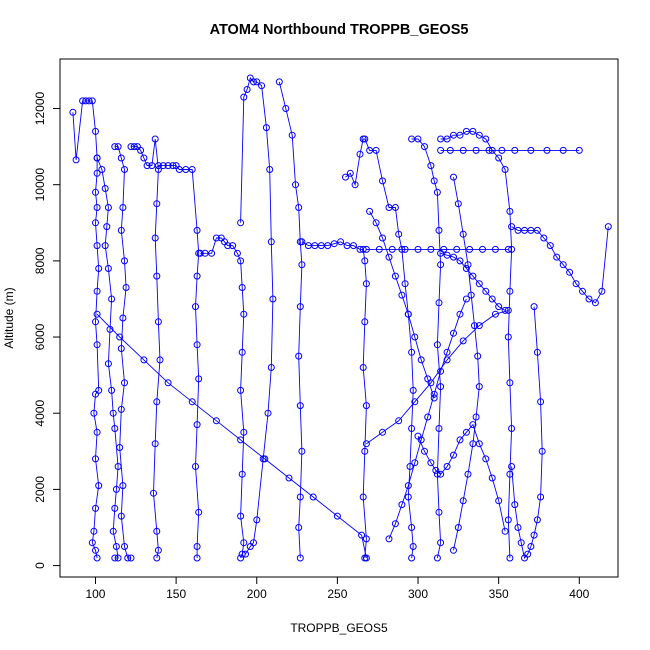 Image resolution: width=650 pixels, height=650 pixels. Describe the element at coordinates (339, 628) in the screenshot. I see `x-axis-label: TROPPB_GEOS5` at that location.